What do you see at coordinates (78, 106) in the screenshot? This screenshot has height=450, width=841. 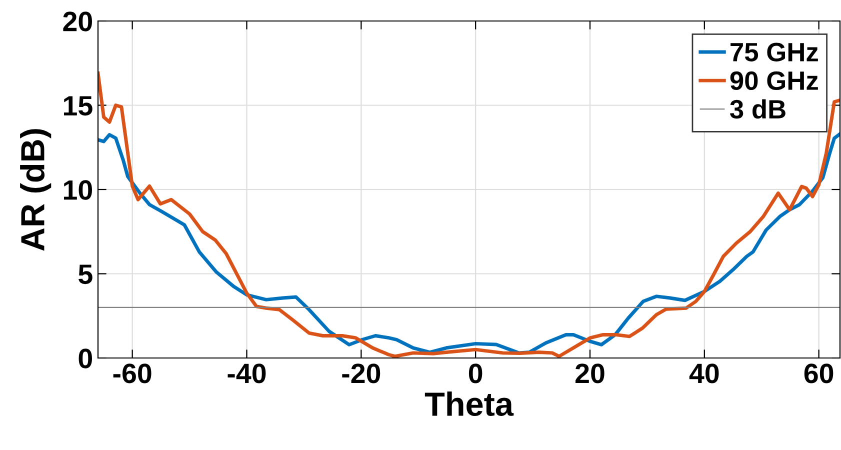 I see `y-tick-label: 15` at bounding box center [78, 106].